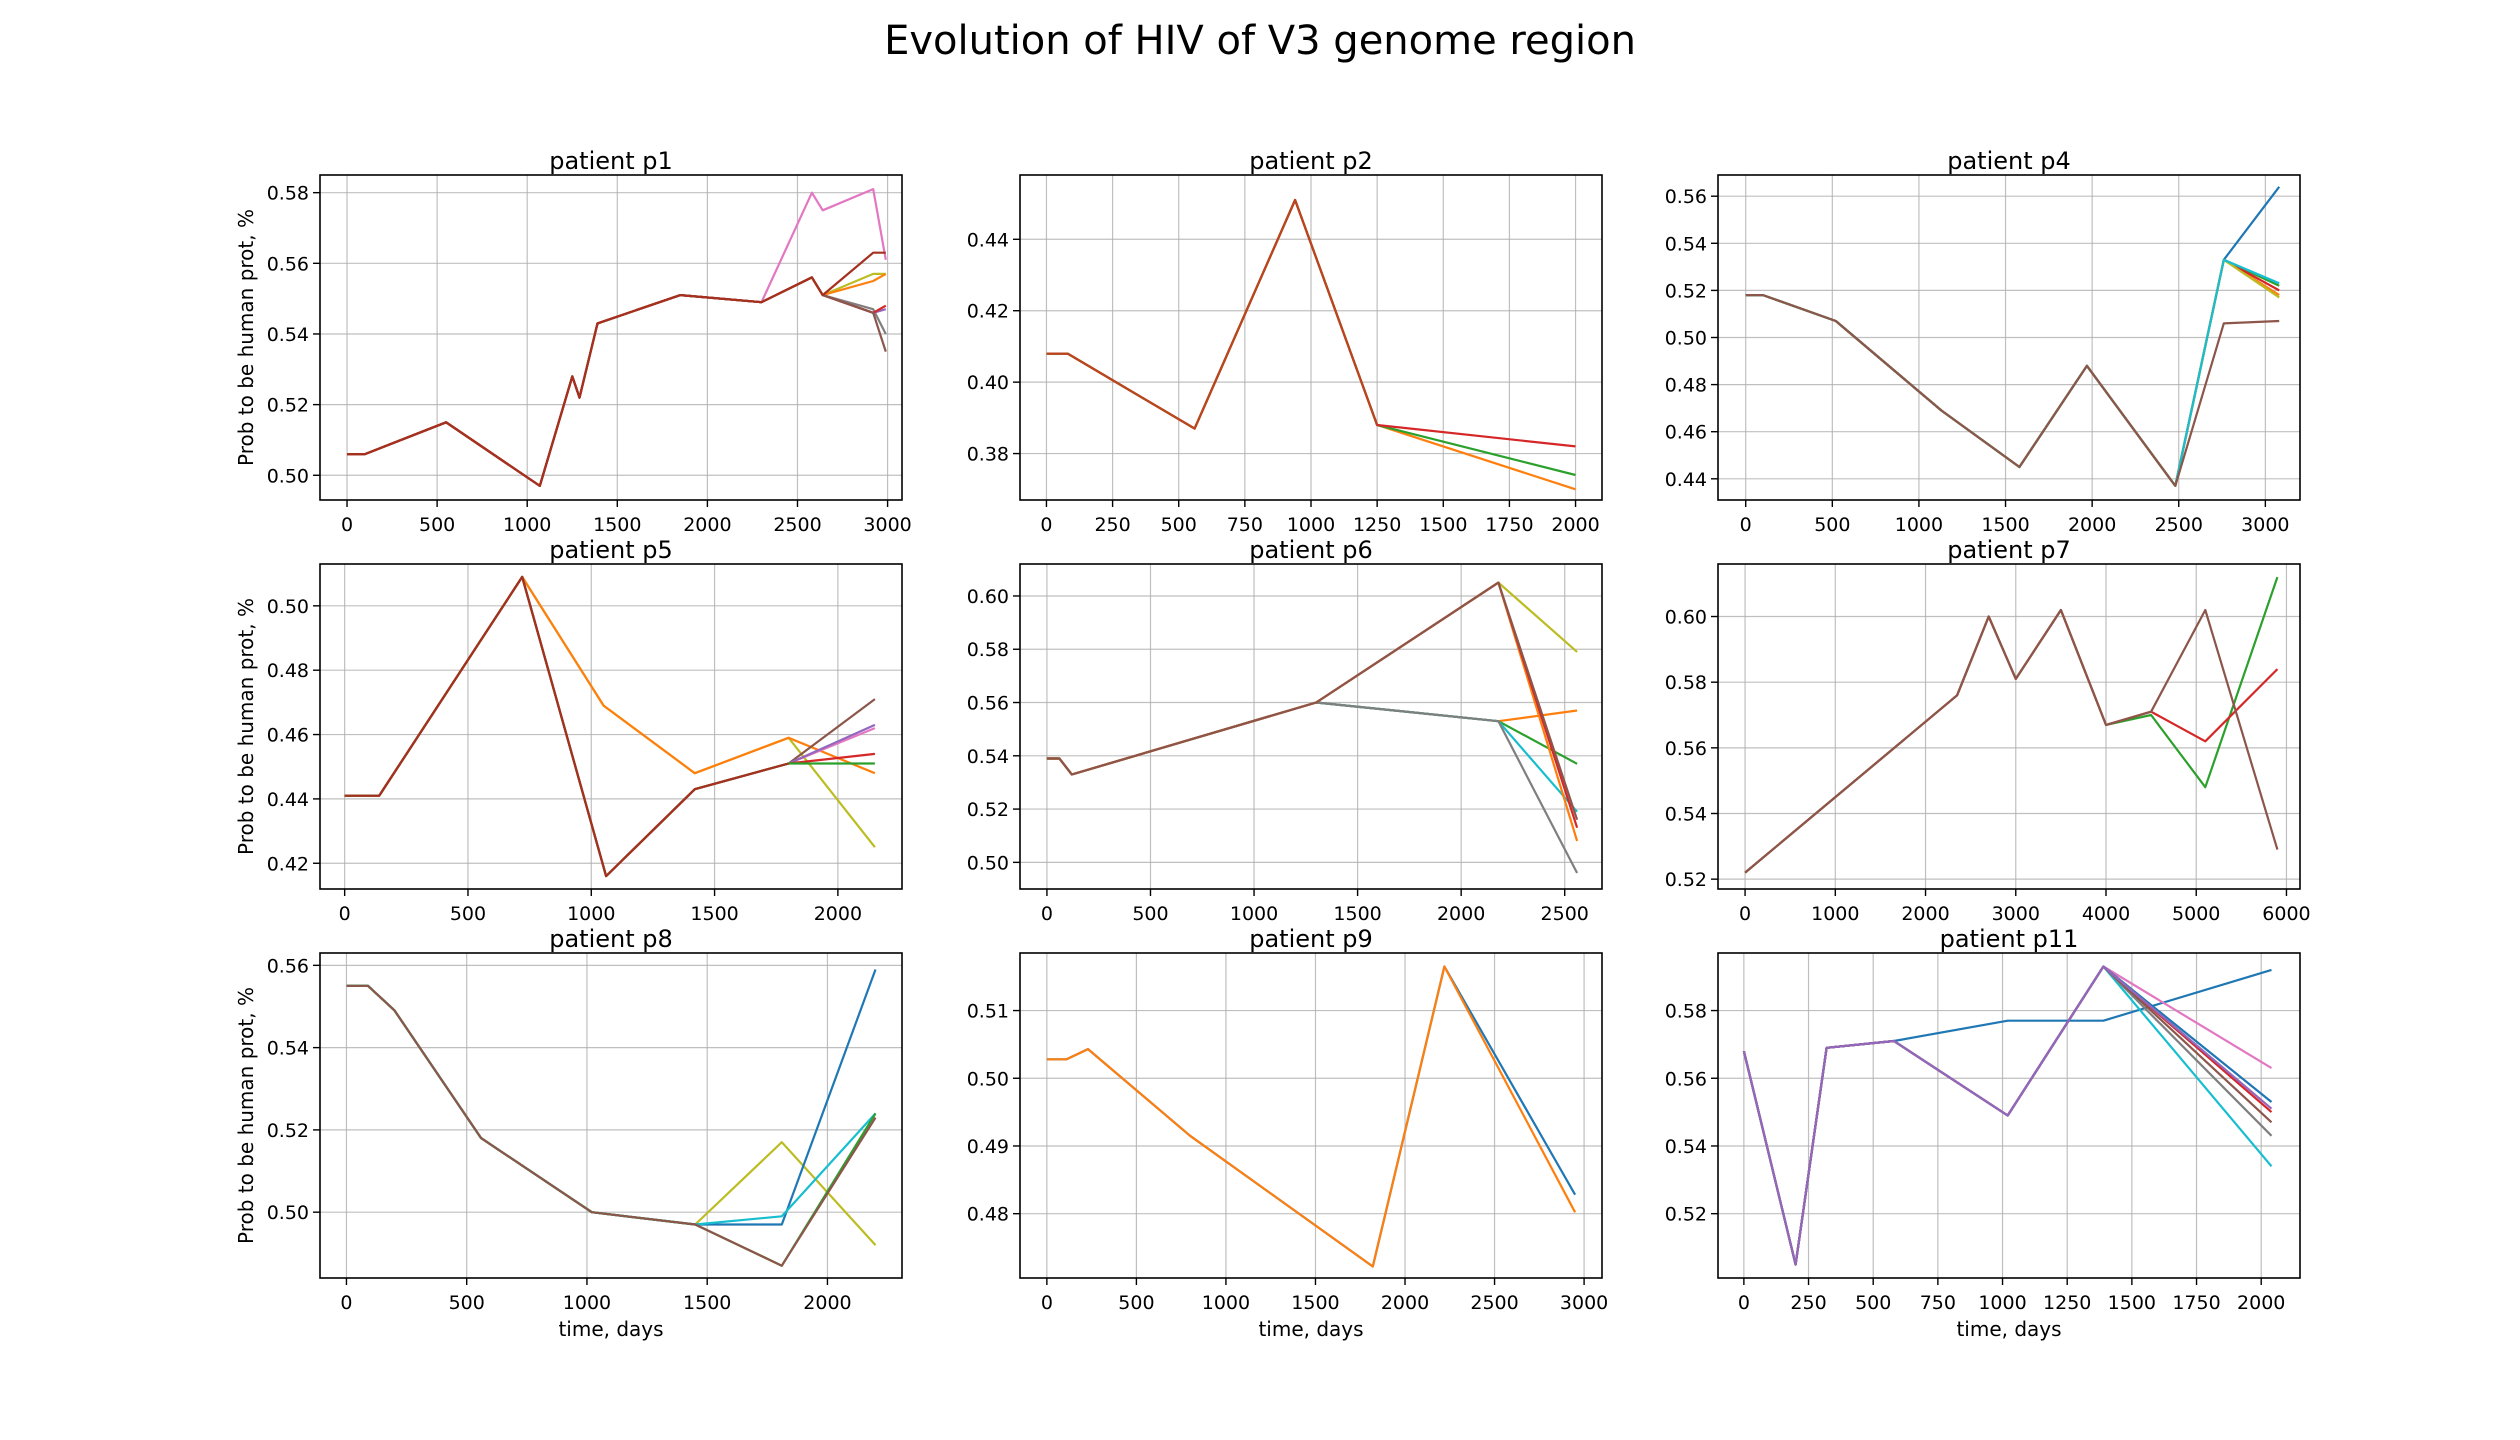 The width and height of the screenshot is (2520, 1440). I want to click on y-tick-label: 0.46, so click(288, 736).